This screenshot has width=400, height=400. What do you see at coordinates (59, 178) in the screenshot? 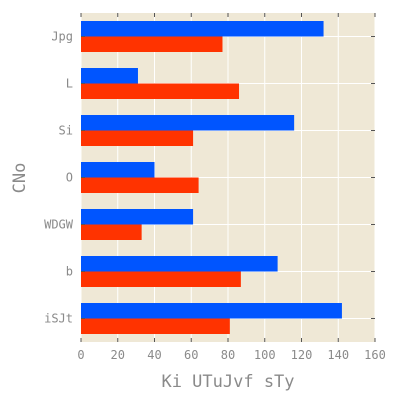
I see `y-tick-labels: Jpg L Si O WDGW b iSJt` at bounding box center [59, 178].